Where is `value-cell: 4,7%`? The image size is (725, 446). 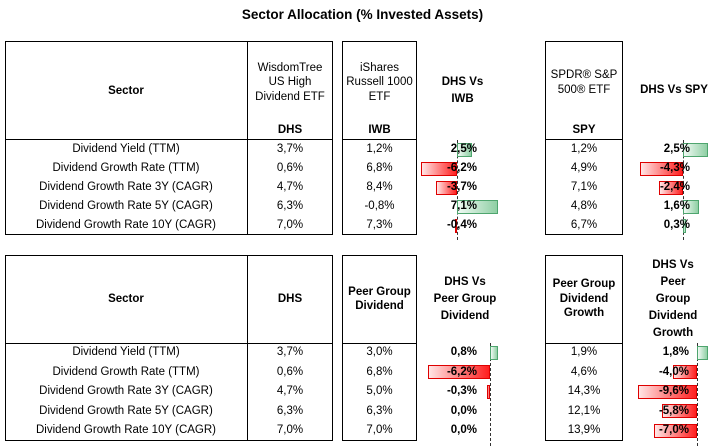
value-cell: 4,7% is located at coordinates (290, 391).